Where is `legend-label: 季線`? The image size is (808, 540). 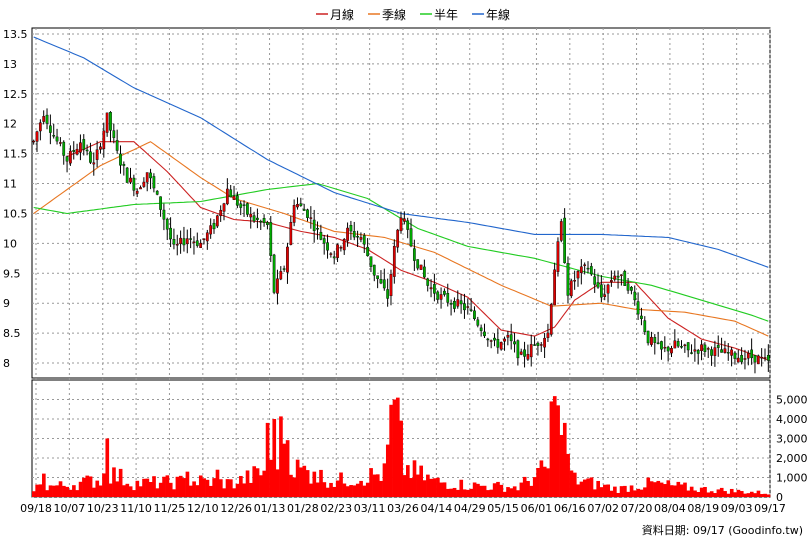
legend-label: 季線 is located at coordinates (394, 14).